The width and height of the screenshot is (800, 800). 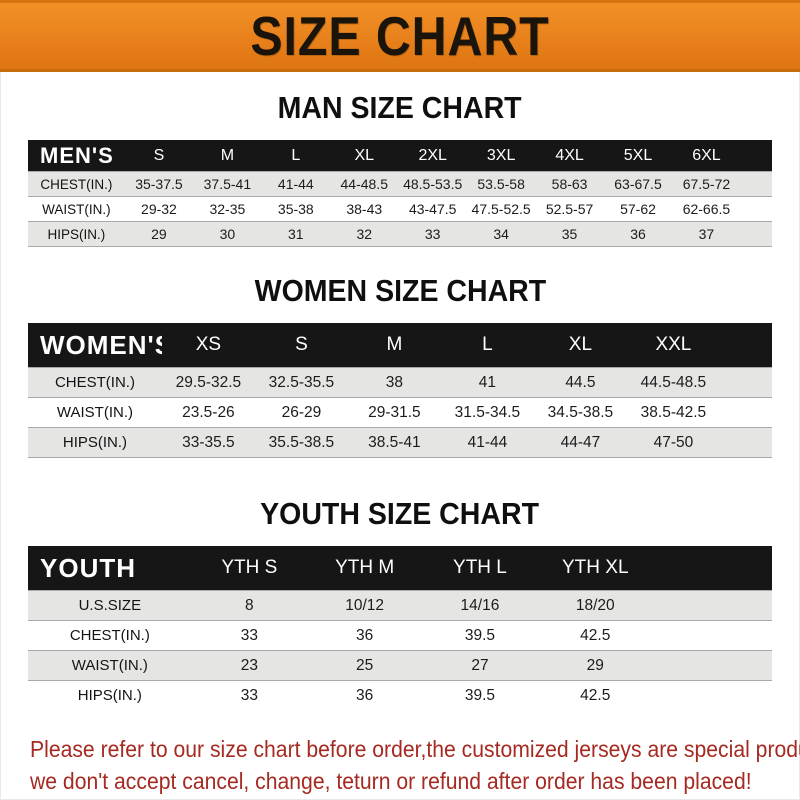 What do you see at coordinates (95, 345) in the screenshot?
I see `women-group-label: WOMEN'S` at bounding box center [95, 345].